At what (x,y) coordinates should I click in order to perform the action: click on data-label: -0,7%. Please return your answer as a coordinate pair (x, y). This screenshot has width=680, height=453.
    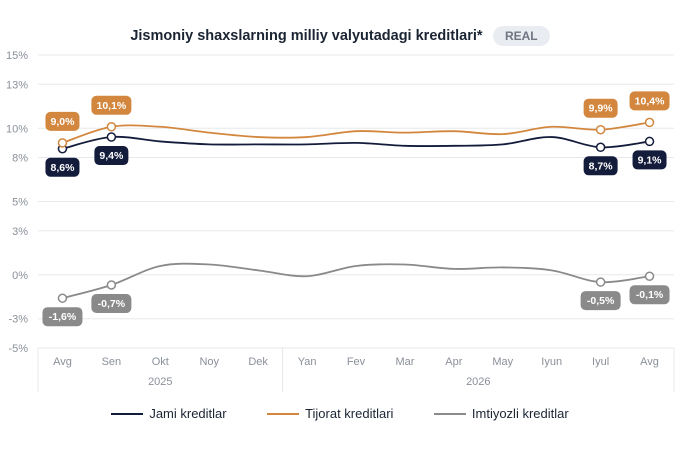
    Looking at the image, I should click on (111, 304).